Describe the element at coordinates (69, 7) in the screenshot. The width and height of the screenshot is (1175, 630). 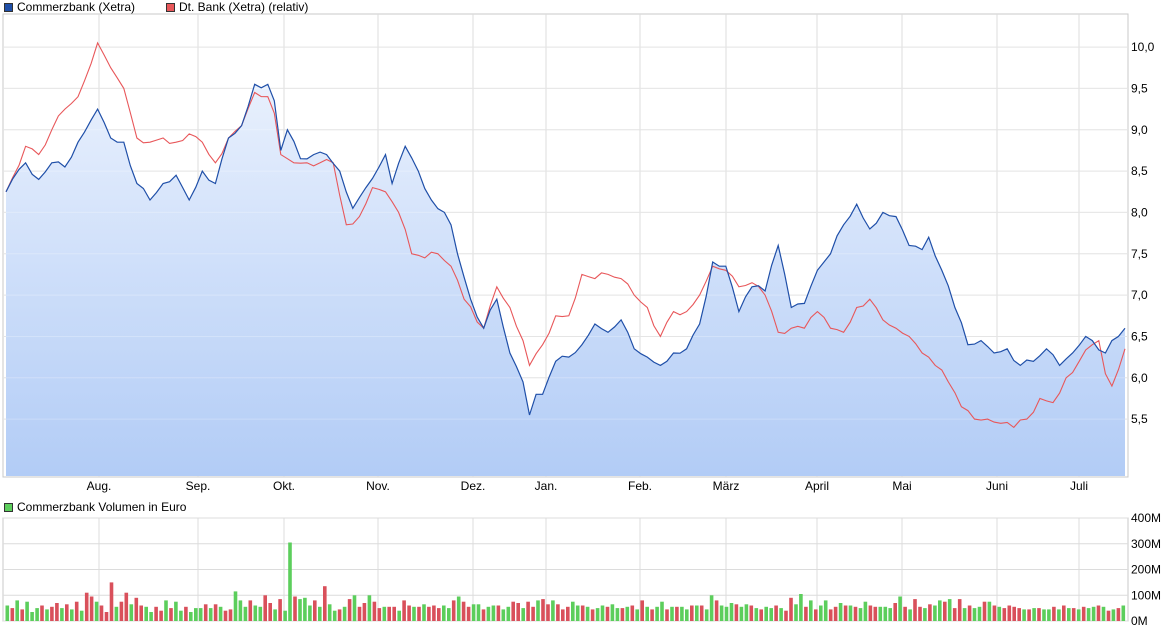
I see `legend-commerzbank: Commerzbank (Xetra)` at that location.